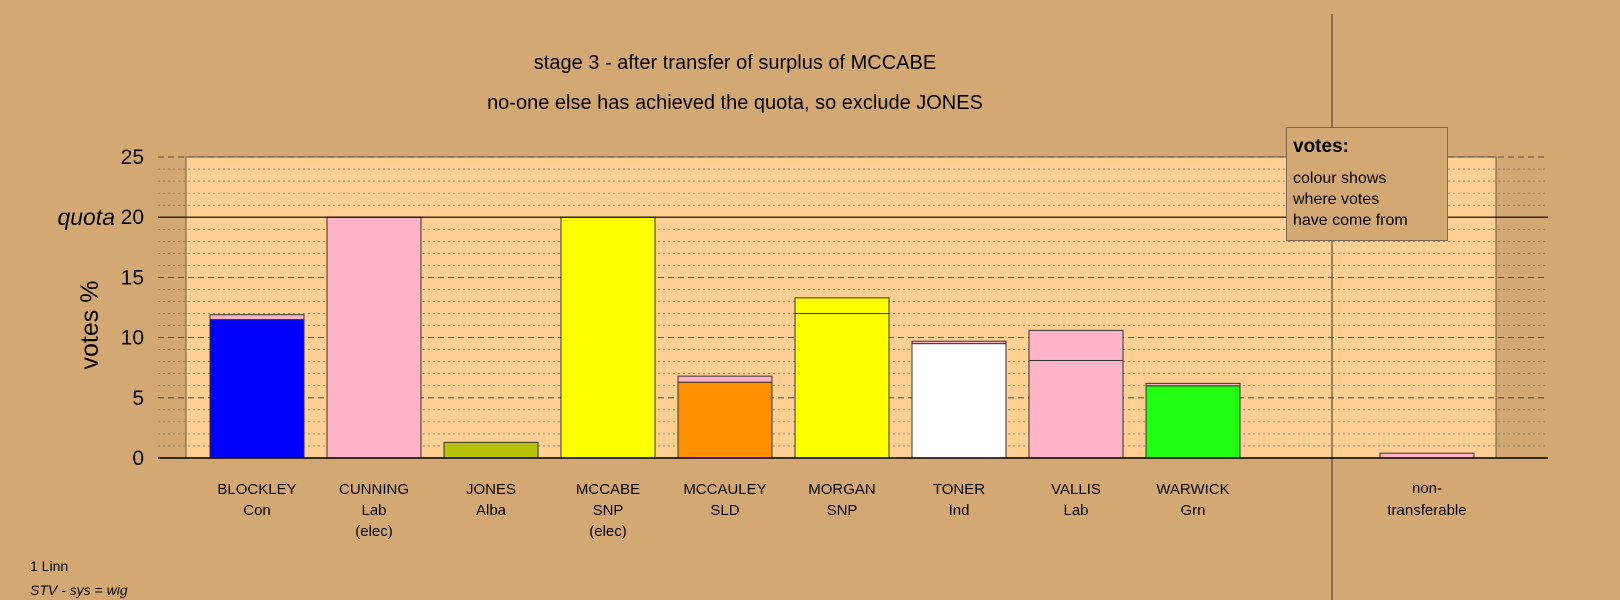  I want to click on x-tick-label-name: TONER, so click(959, 489).